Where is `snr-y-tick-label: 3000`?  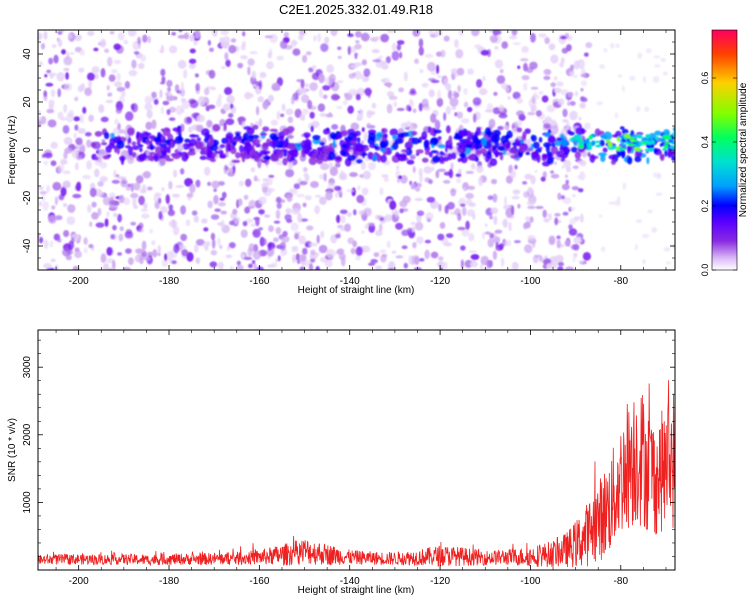 snr-y-tick-label: 3000 is located at coordinates (27, 367).